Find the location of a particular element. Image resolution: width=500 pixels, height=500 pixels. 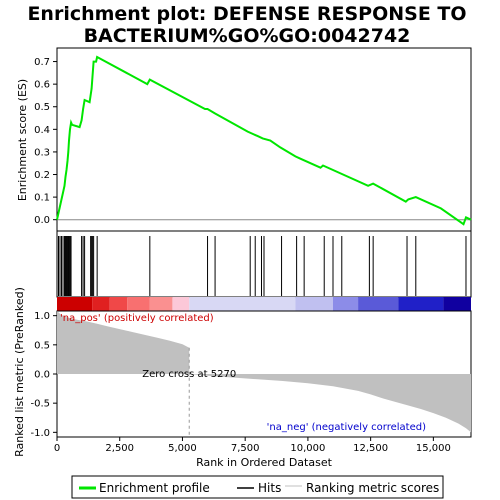

x-axis: 0 2,500 5,000 7,500 10,000 12,500 15,000 is located at coordinates (252, 445).